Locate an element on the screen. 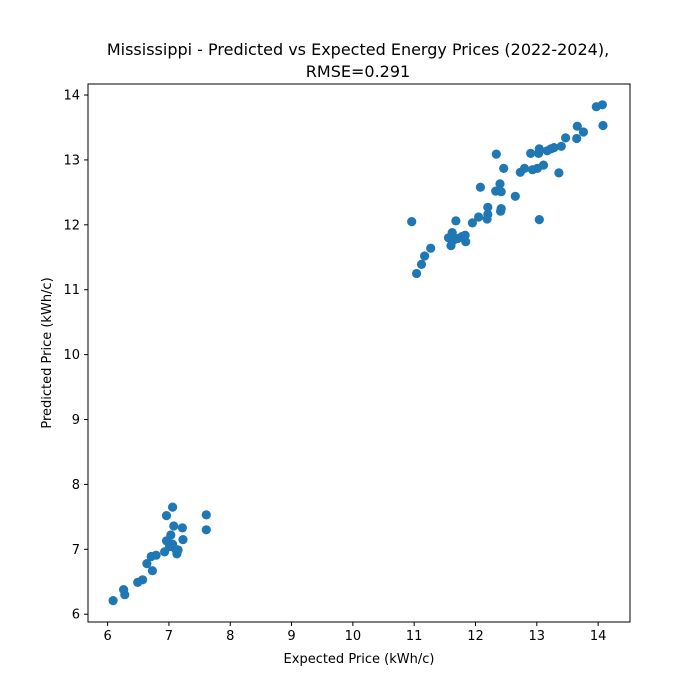  y-tick-label: 7 is located at coordinates (76, 550).